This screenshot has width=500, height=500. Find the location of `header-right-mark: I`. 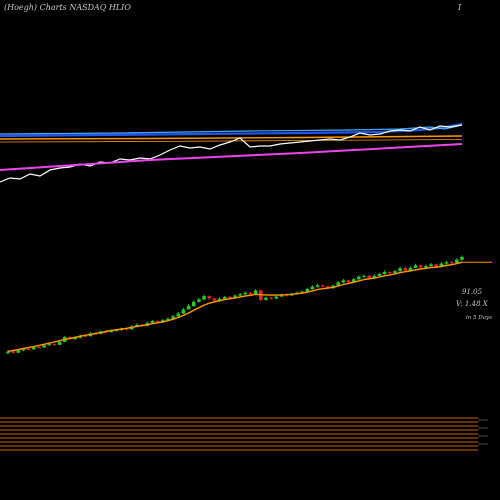

header-right-mark: I is located at coordinates (459, 7).